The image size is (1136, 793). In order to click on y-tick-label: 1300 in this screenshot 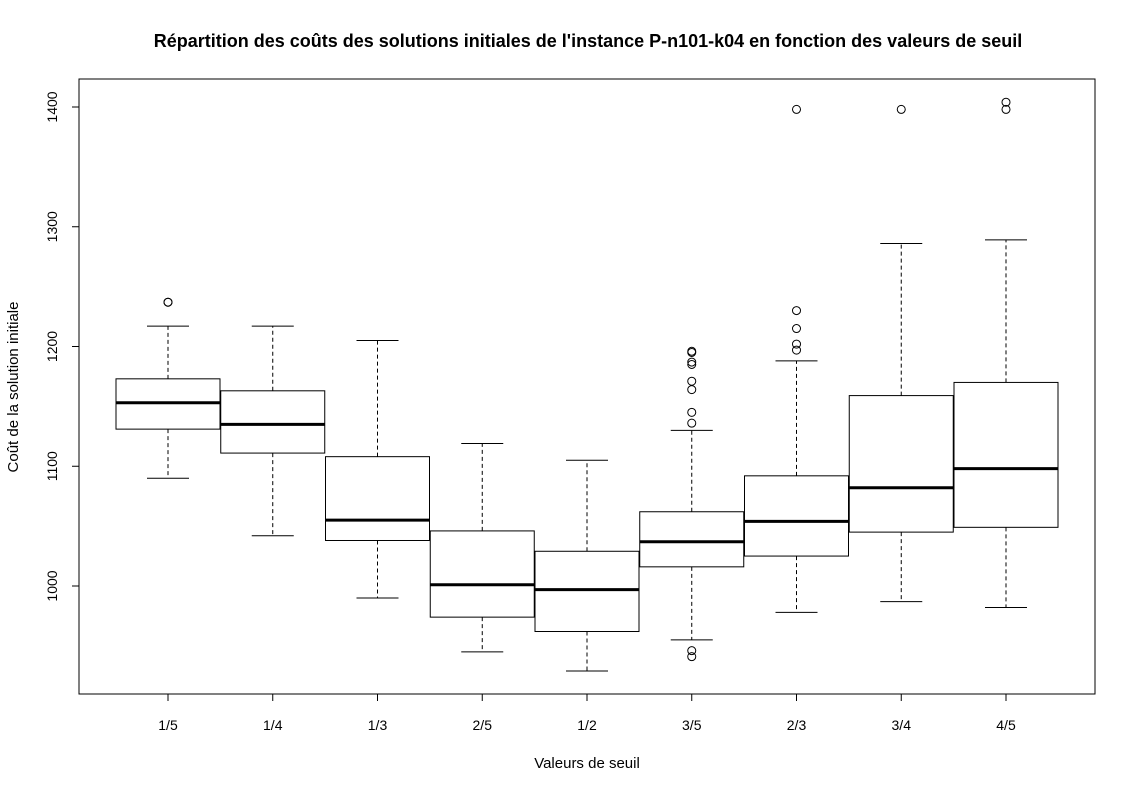, I will do `click(52, 226)`.